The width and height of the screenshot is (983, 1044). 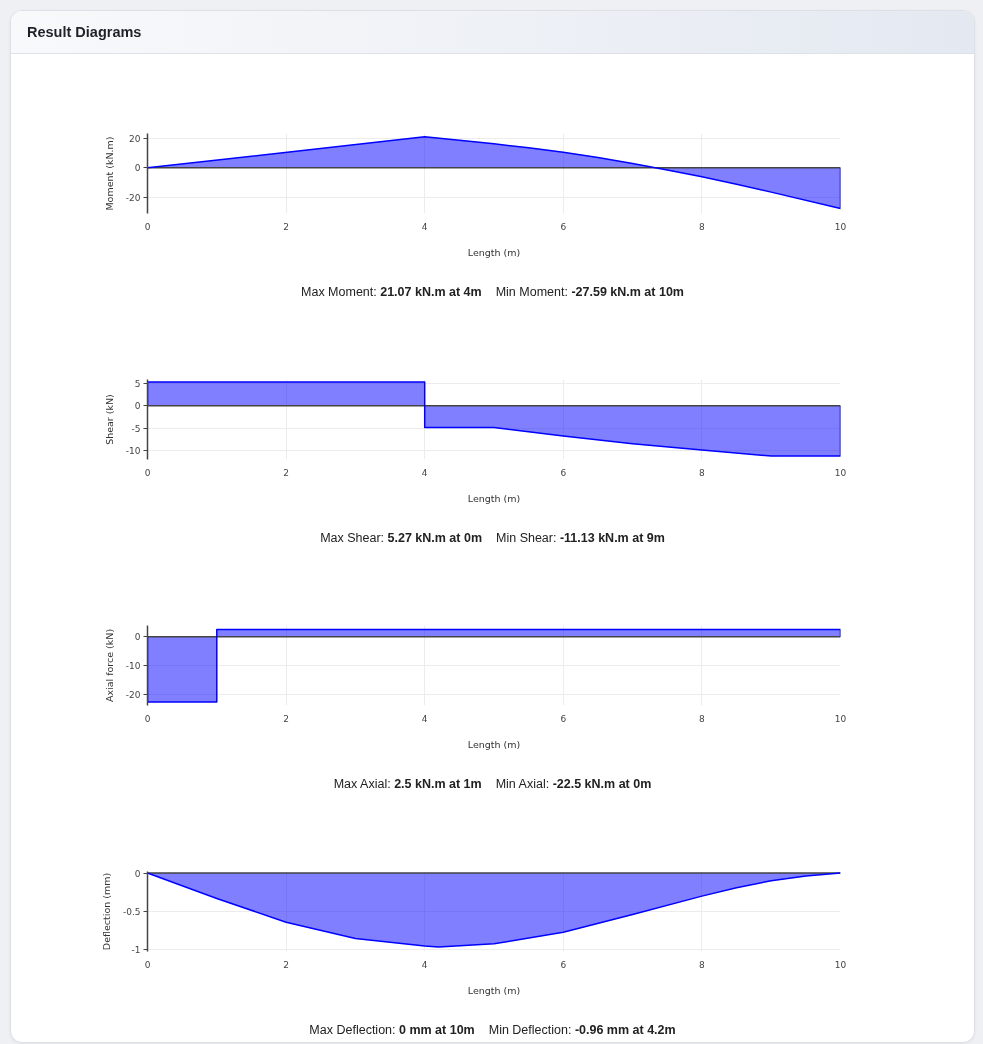 I want to click on y-tick-label: -1, so click(x=136, y=950).